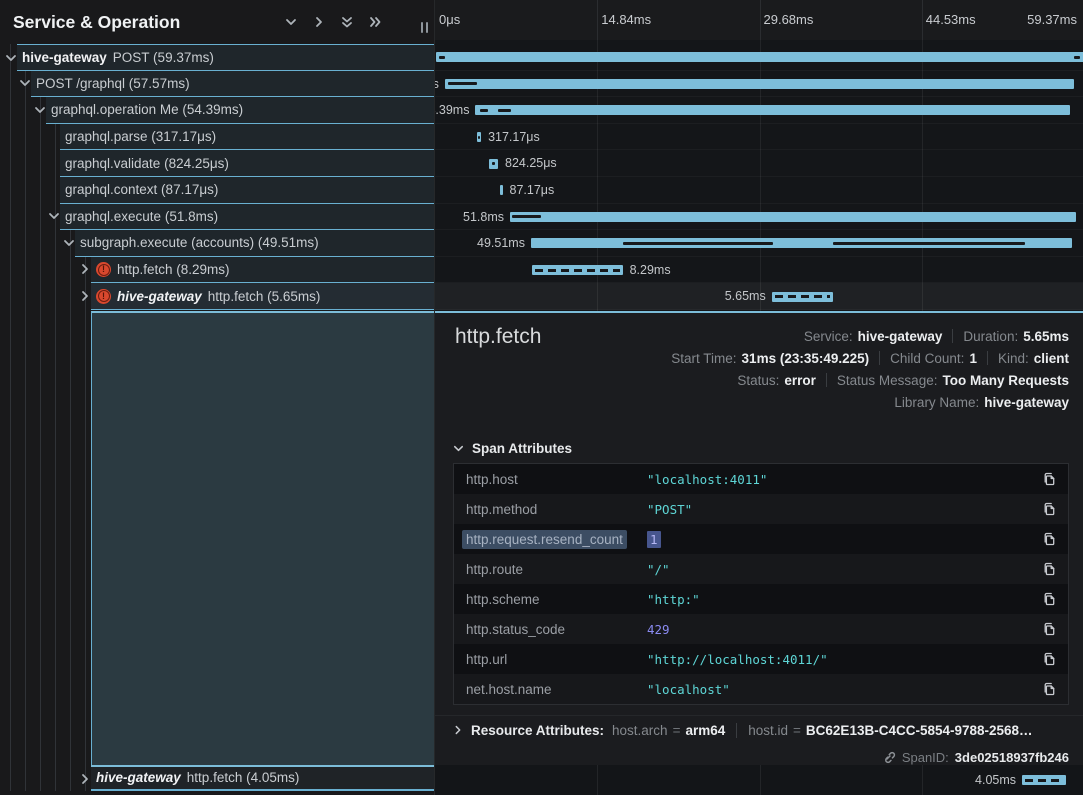 This screenshot has width=1083, height=795. Describe the element at coordinates (987, 358) in the screenshot. I see `meta-separator` at that location.